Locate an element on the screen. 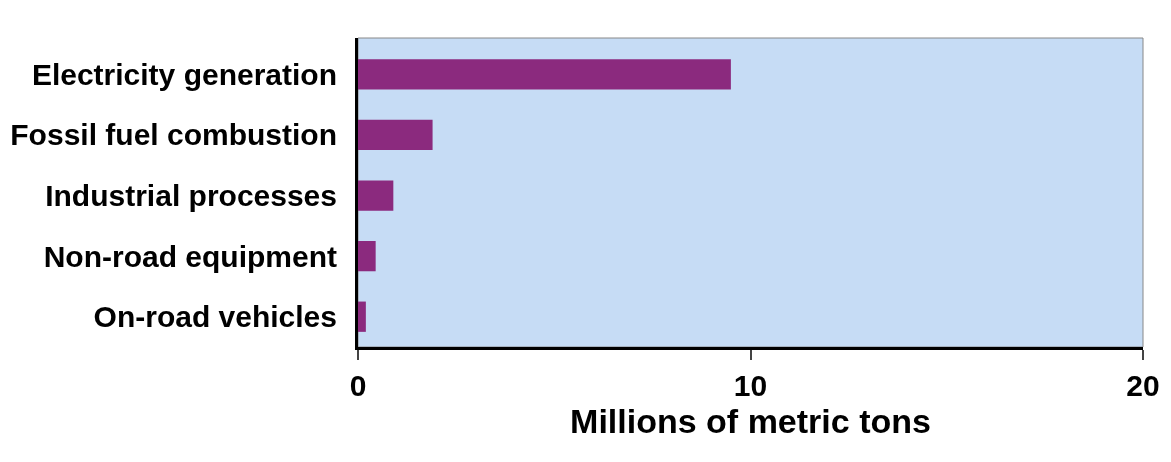  y-tick-label: Industrial processes is located at coordinates (191, 196).